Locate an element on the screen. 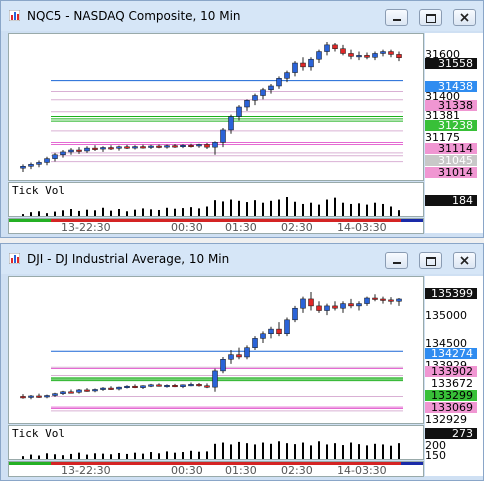 Image resolution: width=484 pixels, height=481 pixels. time-label: 02:30 is located at coordinates (297, 470).